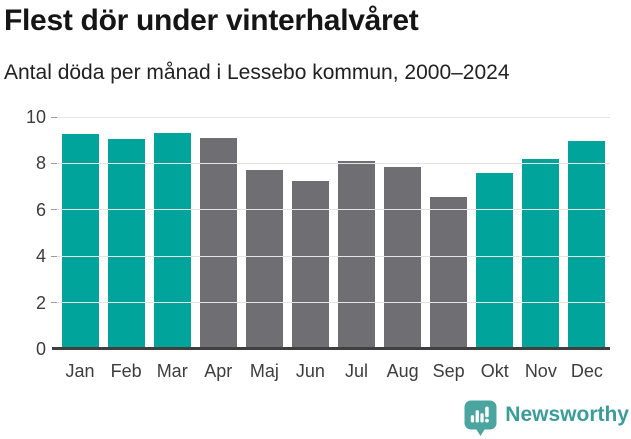  I want to click on bar-sep, so click(449, 273).